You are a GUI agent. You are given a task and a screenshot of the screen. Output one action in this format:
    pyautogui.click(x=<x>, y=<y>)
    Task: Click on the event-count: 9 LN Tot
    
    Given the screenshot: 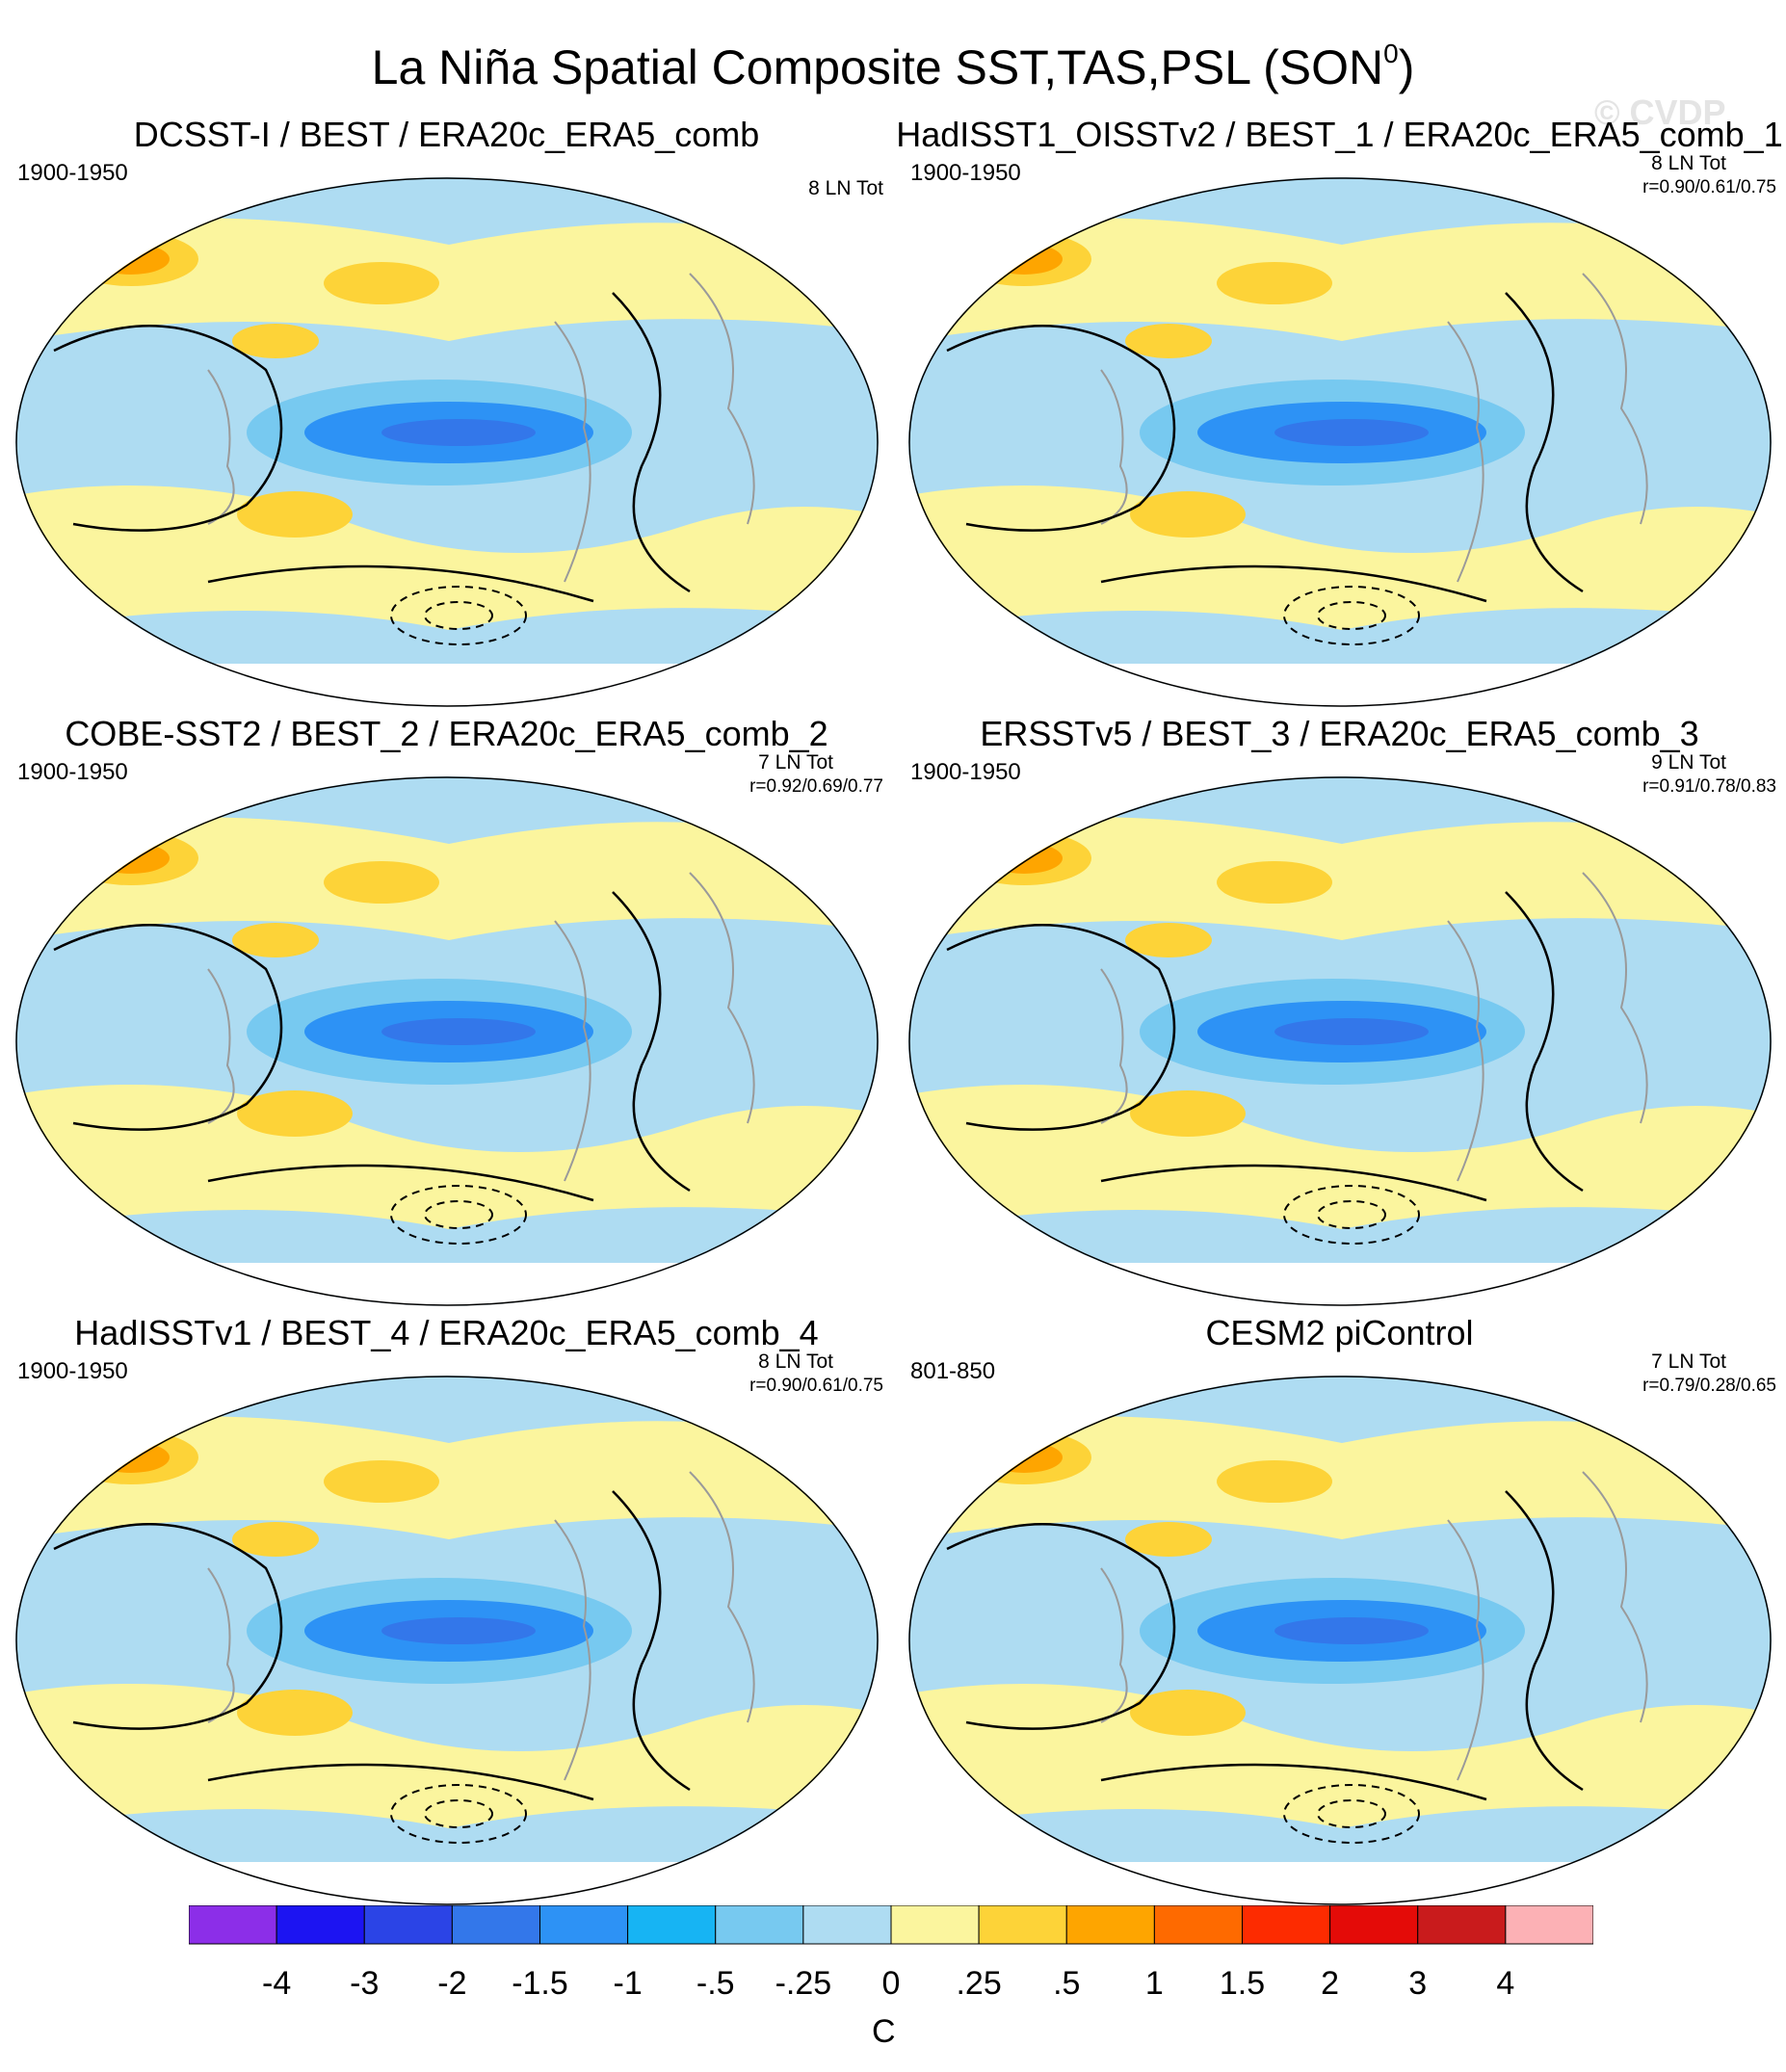 What is the action you would take?
    pyautogui.click(x=1688, y=763)
    